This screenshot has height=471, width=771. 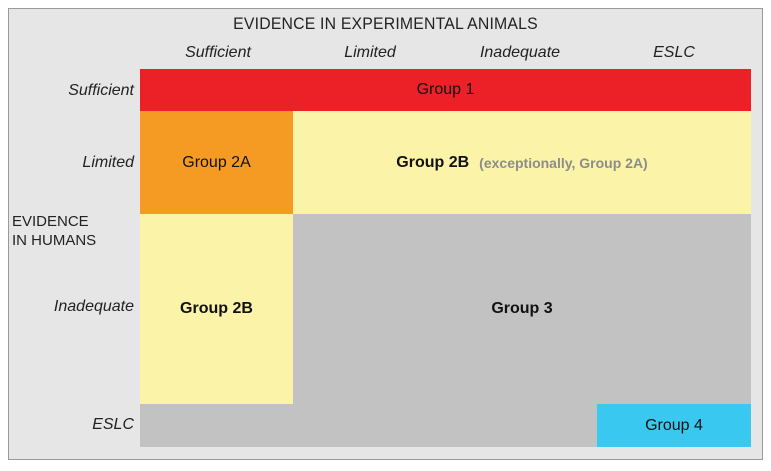 I want to click on group2b-limited-label: Group 2B, so click(x=433, y=162).